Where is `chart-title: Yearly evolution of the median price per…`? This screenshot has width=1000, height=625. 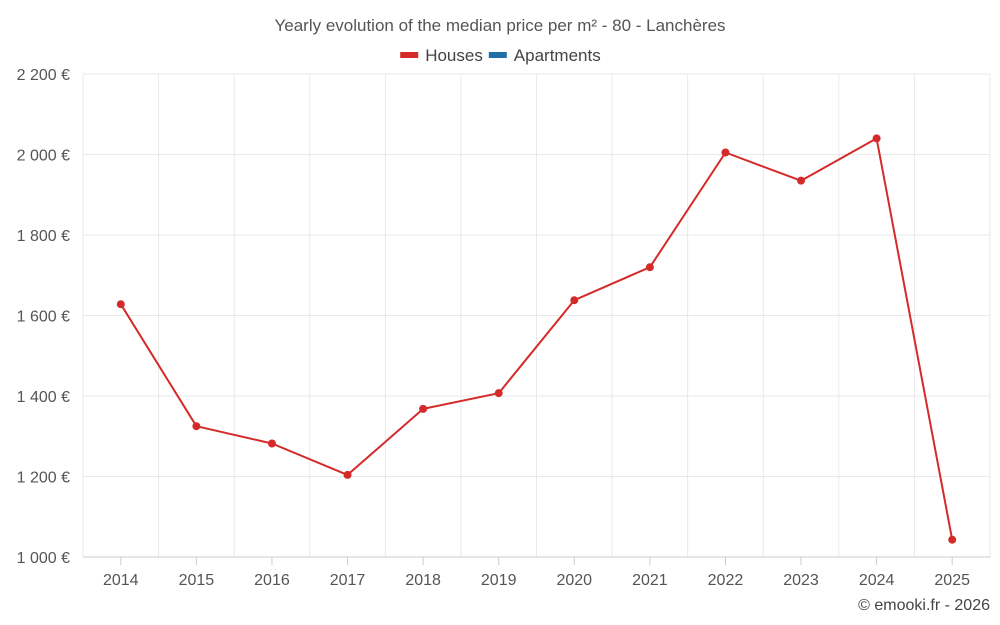 chart-title: Yearly evolution of the median price per… is located at coordinates (499, 25).